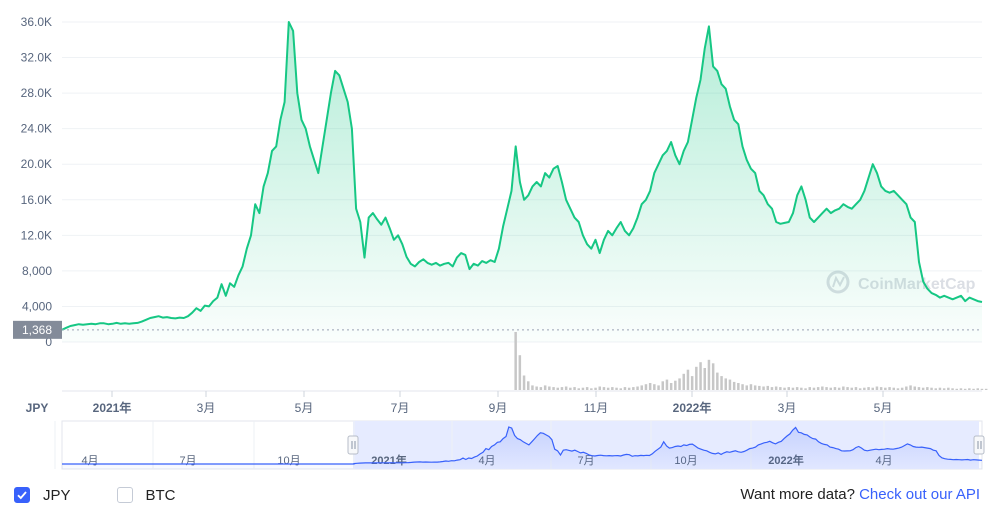 Image resolution: width=1000 pixels, height=510 pixels. I want to click on x-tick-label: 7月, so click(400, 408).